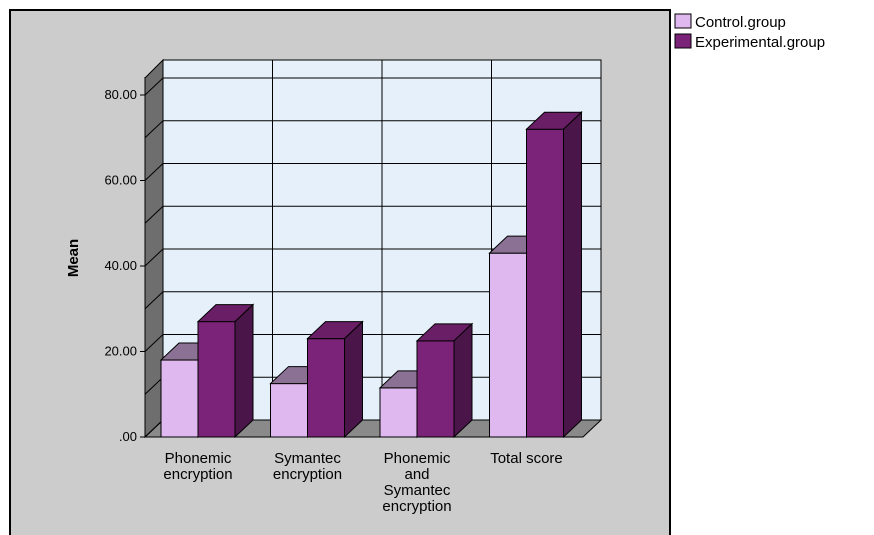  What do you see at coordinates (749, 32) in the screenshot?
I see `legend: Control.group Experimental.group` at bounding box center [749, 32].